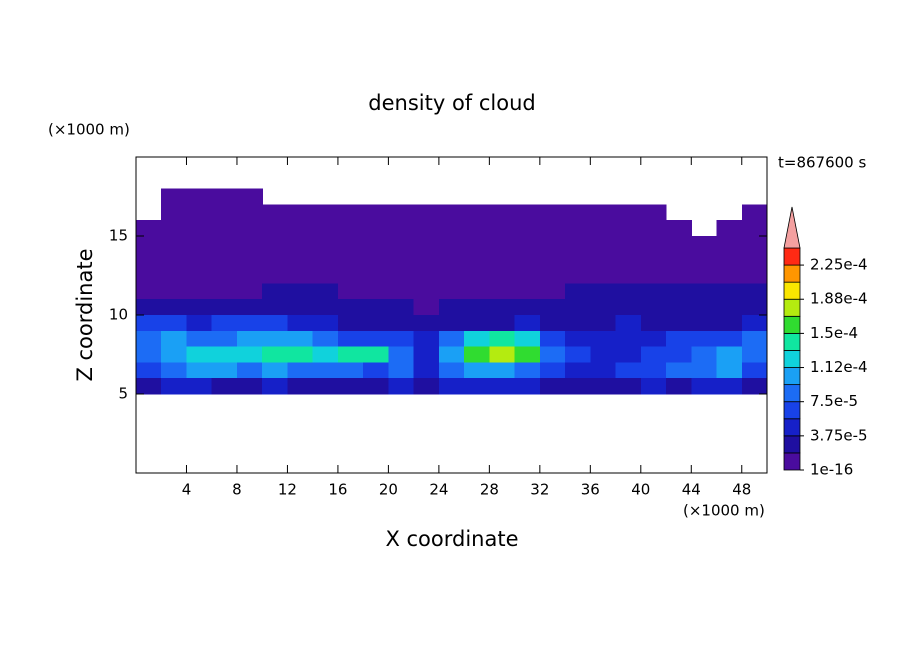 This screenshot has height=654, width=904. What do you see at coordinates (640, 490) in the screenshot?
I see `x-tick-label: 40` at bounding box center [640, 490].